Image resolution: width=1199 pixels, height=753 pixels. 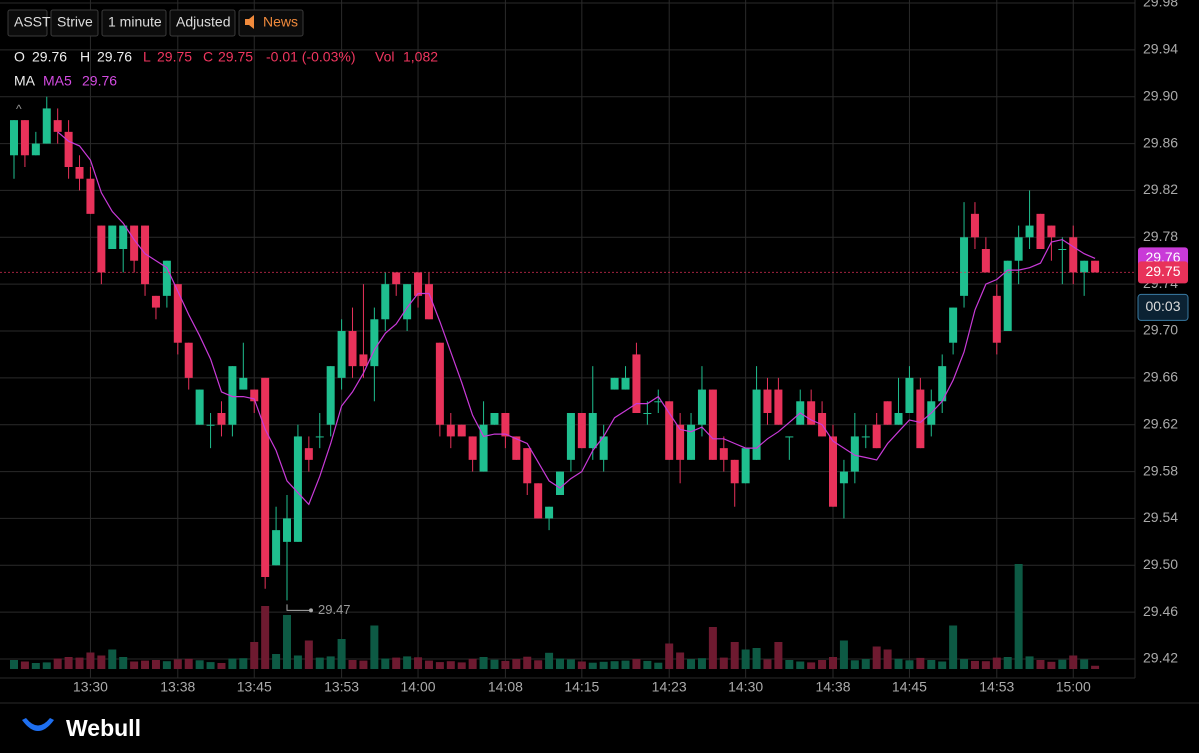 What do you see at coordinates (208, 57) in the screenshot?
I see `legend-label: C` at bounding box center [208, 57].